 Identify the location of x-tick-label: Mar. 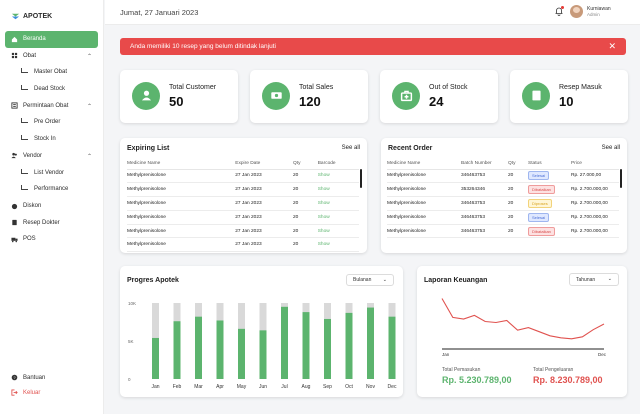
(198, 387).